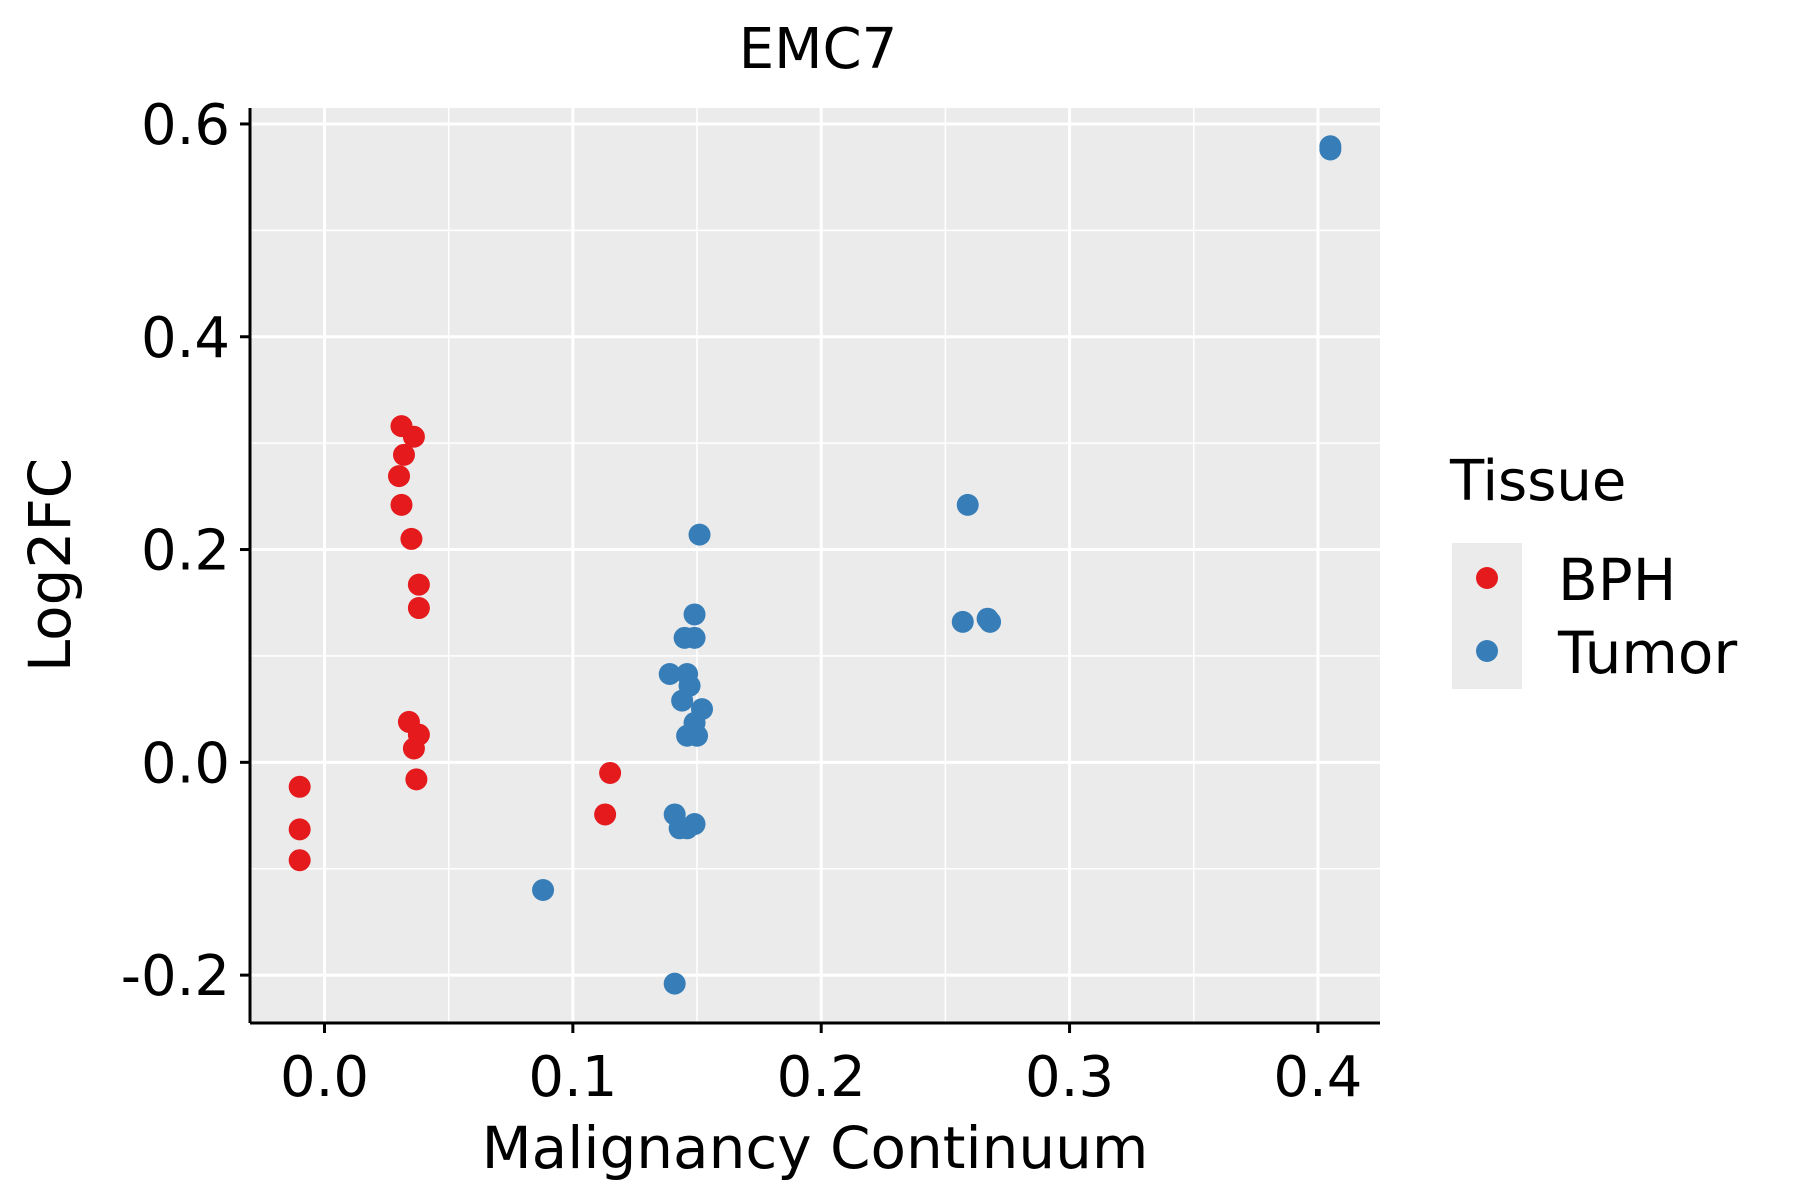  What do you see at coordinates (821, 1077) in the screenshot?
I see `x-tick-label: 0.2` at bounding box center [821, 1077].